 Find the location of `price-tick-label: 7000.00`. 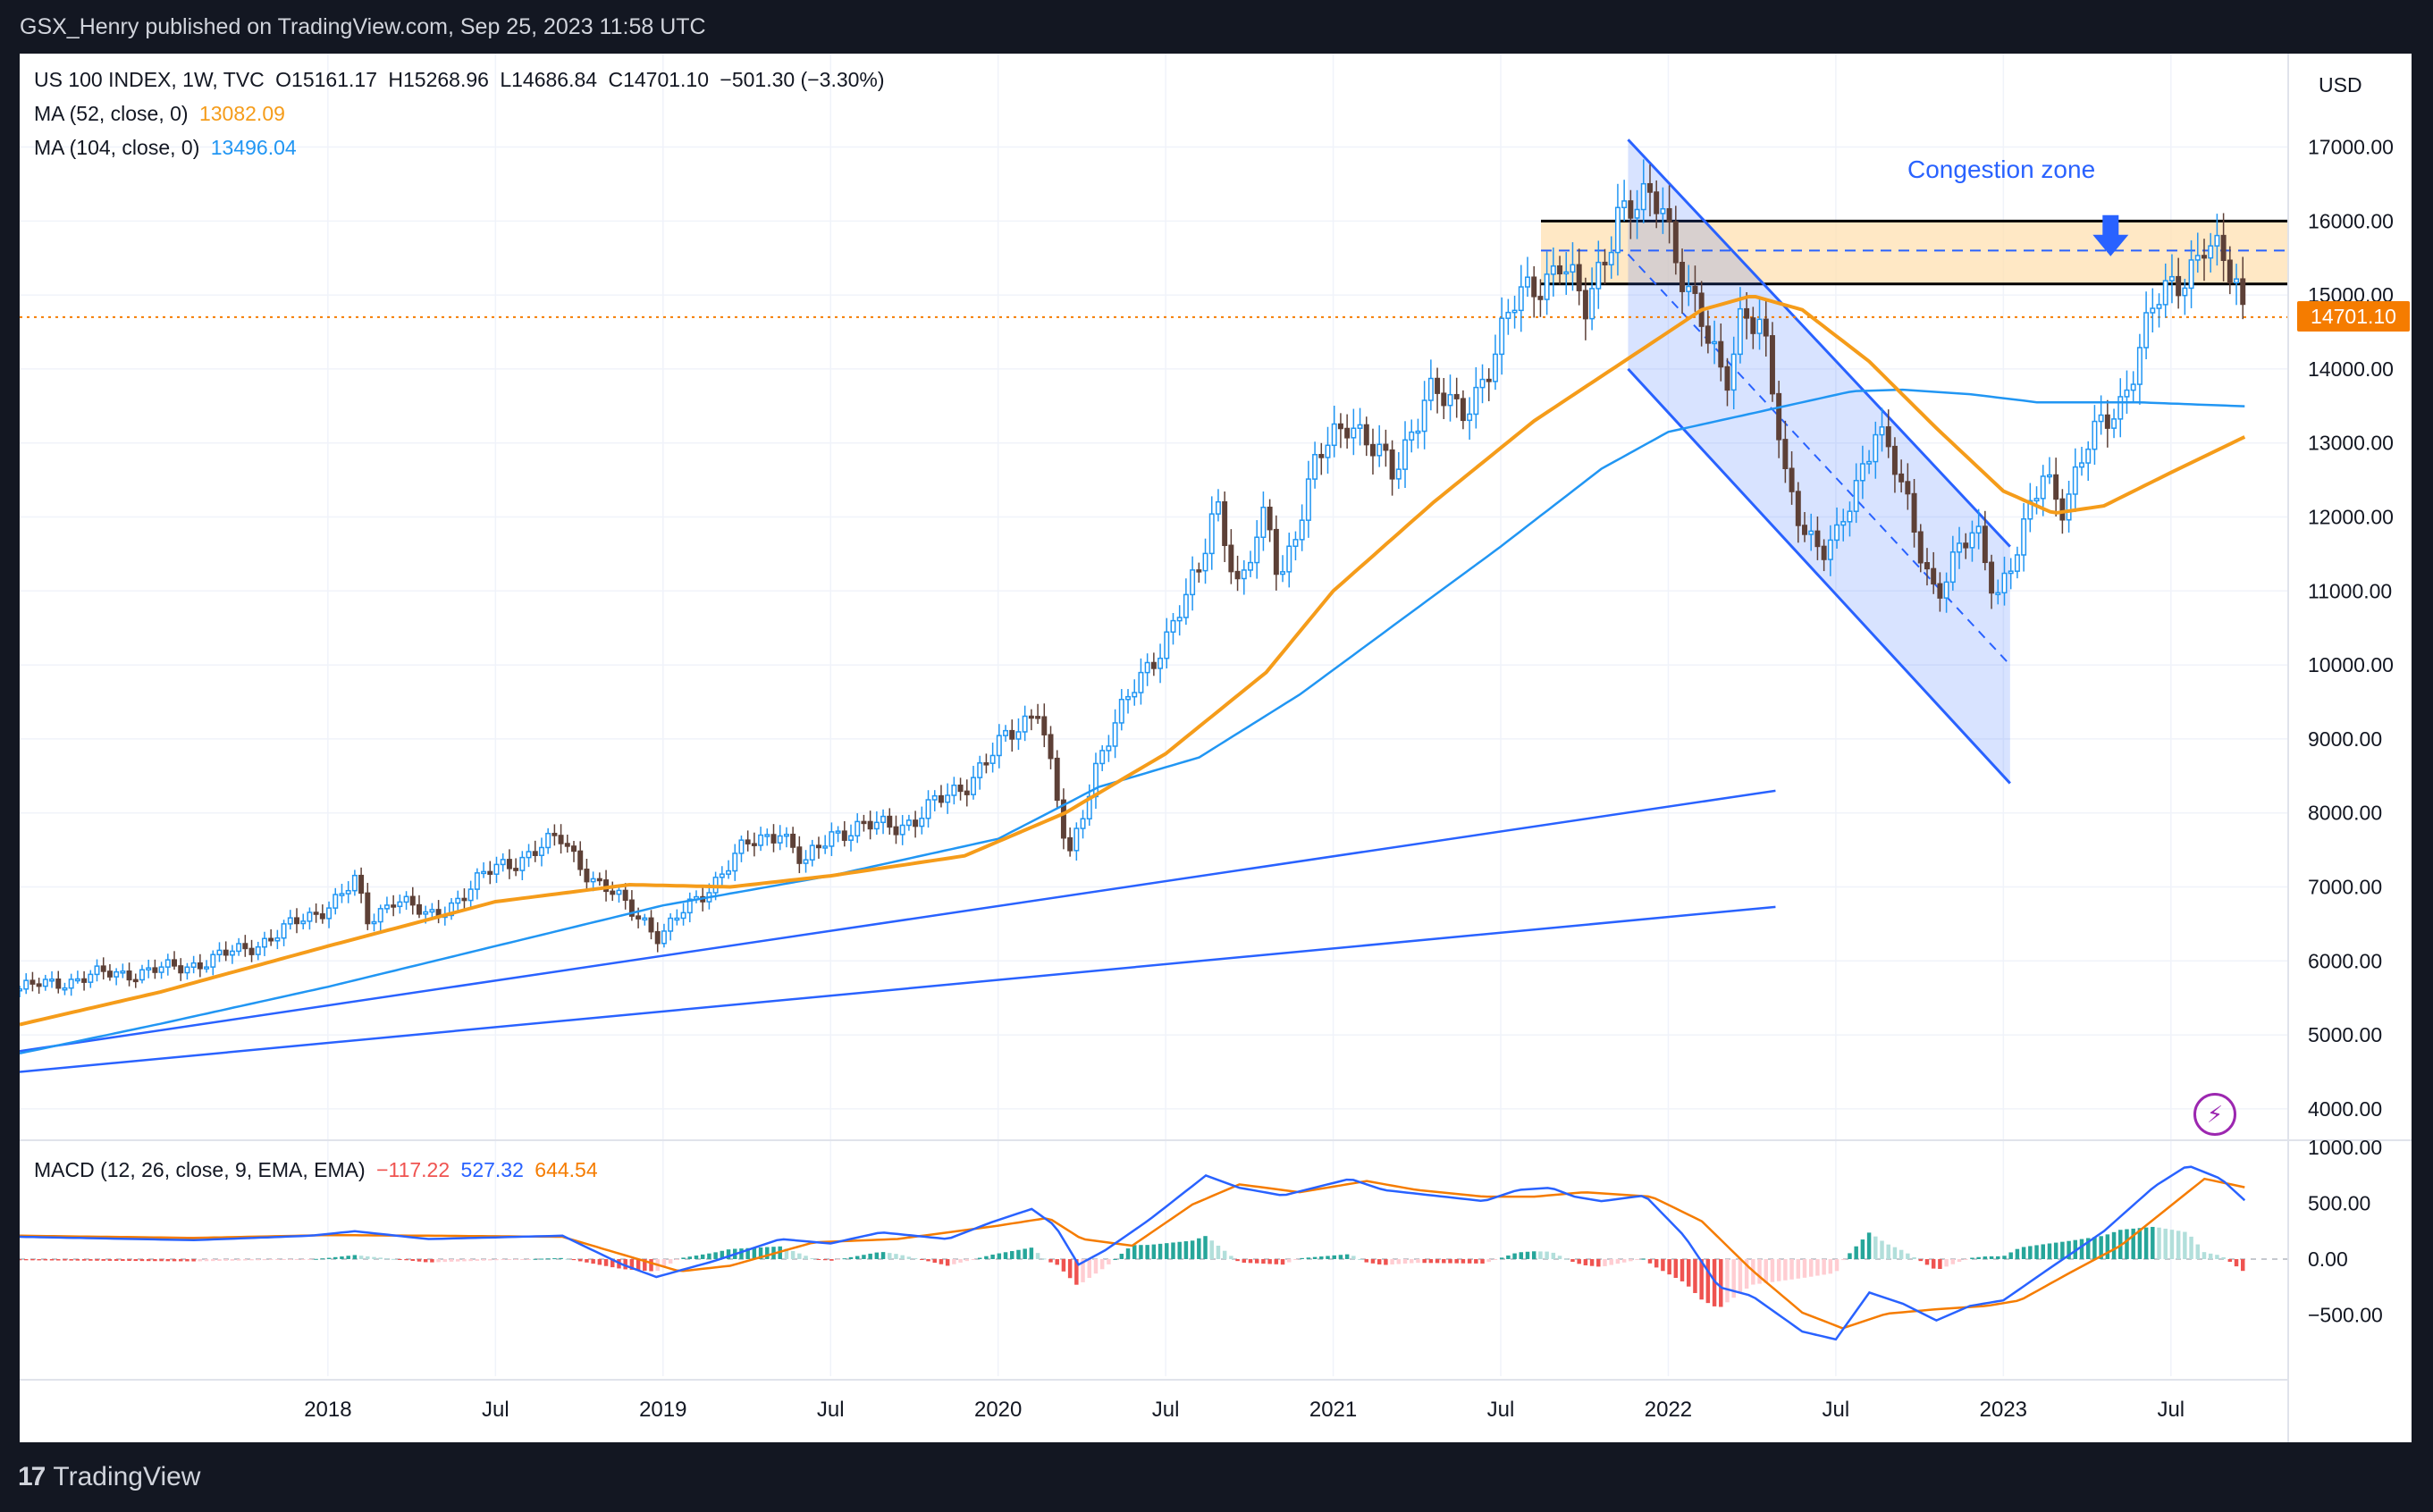

price-tick-label: 7000.00 is located at coordinates (2345, 886).